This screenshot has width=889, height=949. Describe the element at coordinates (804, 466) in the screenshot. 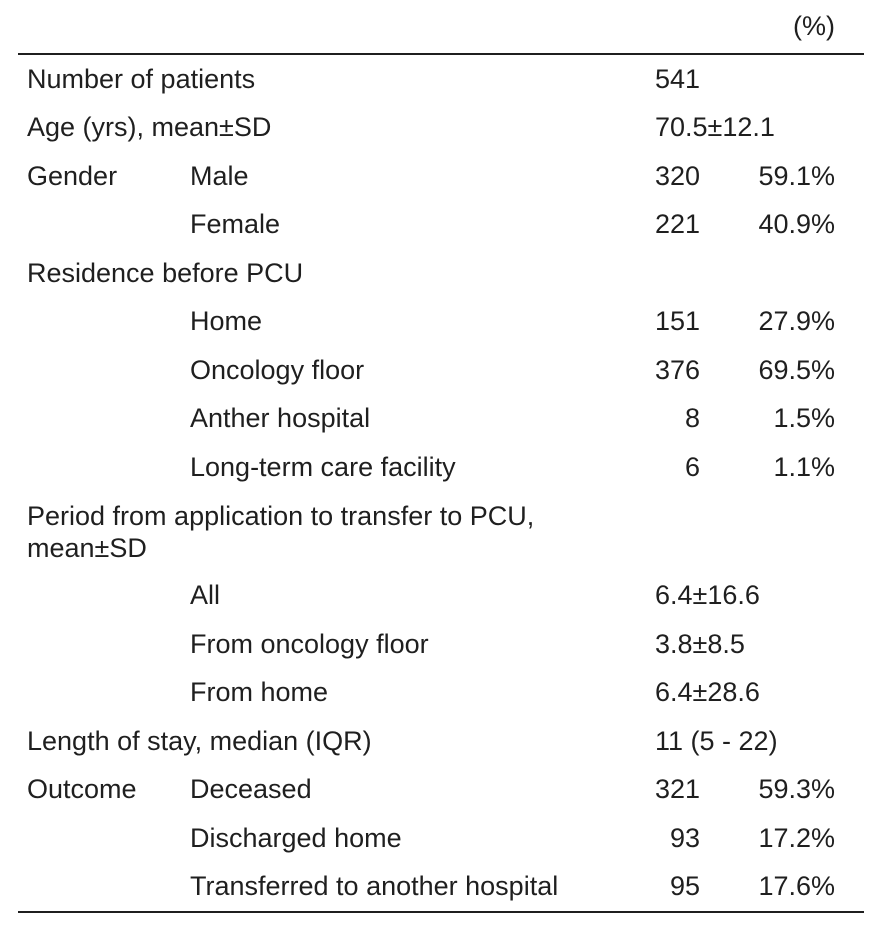

I see `percent-cell: 1.1%` at that location.